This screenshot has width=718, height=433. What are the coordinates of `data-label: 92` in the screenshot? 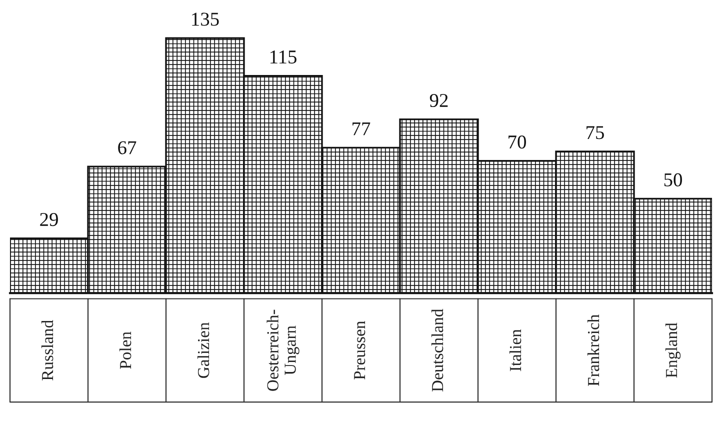 It's located at (439, 101).